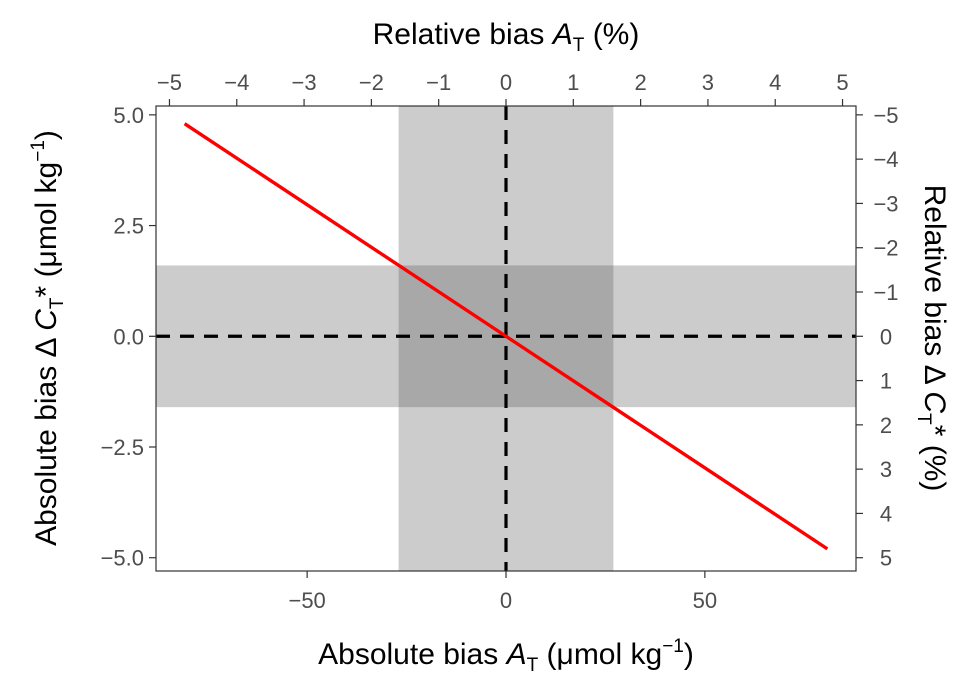  I want to click on y2-tick-label: 3, so click(886, 469).